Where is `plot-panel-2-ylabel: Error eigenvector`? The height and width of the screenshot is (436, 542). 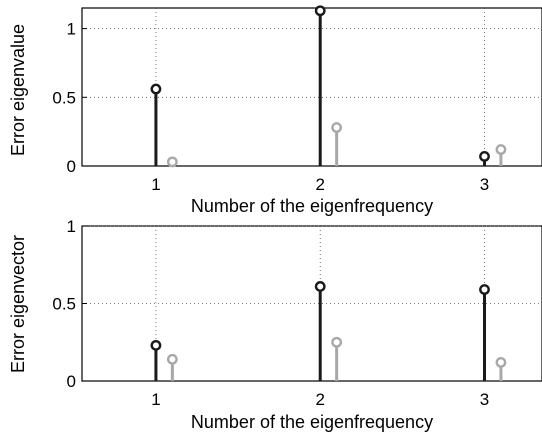
plot-panel-2-ylabel: Error eigenvector is located at coordinates (18, 304).